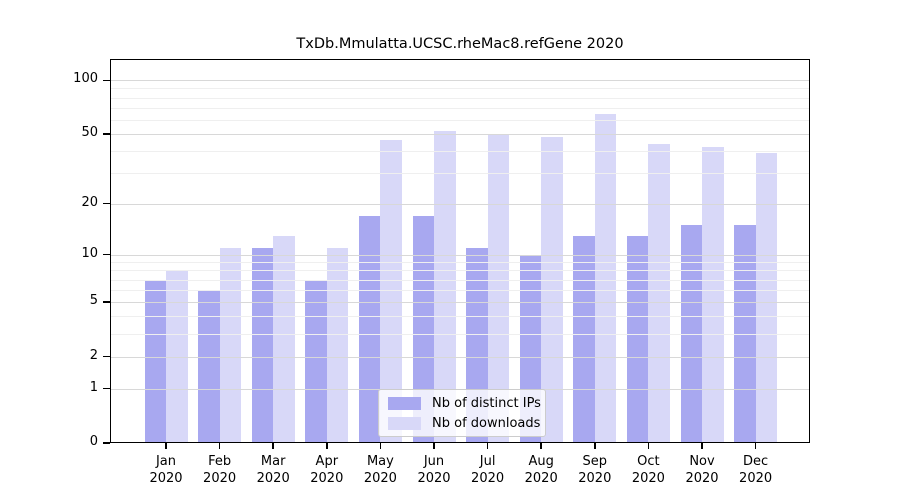 Image resolution: width=900 pixels, height=500 pixels. Describe the element at coordinates (220, 470) in the screenshot. I see `x-tick-label: Feb 2020` at that location.